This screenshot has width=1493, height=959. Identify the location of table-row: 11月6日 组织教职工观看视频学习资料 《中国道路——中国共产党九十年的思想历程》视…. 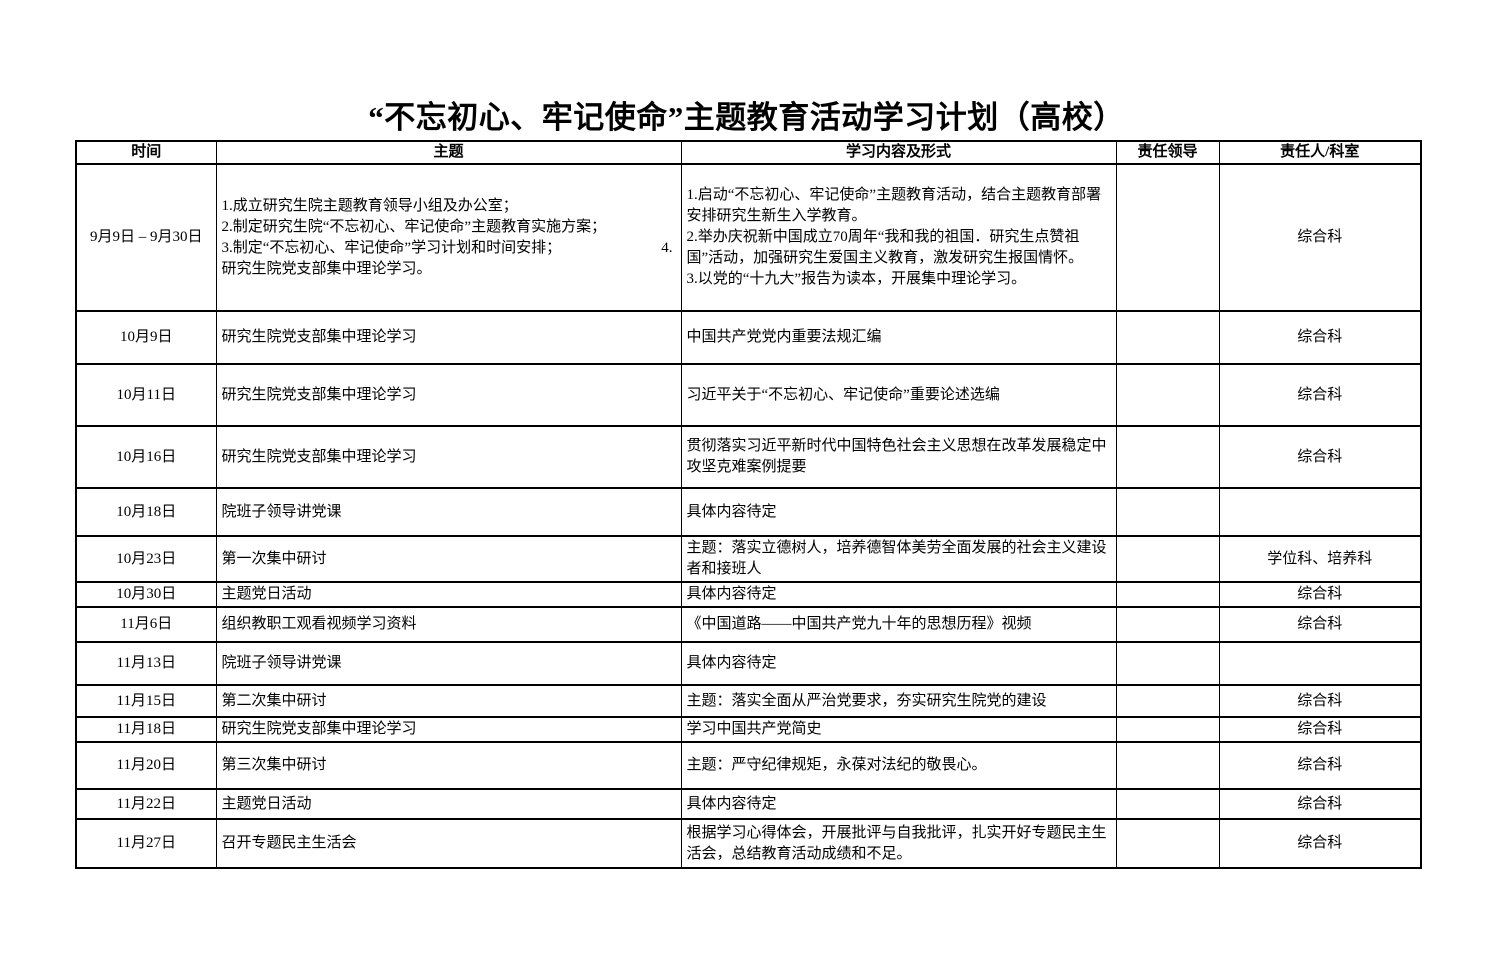
(748, 624).